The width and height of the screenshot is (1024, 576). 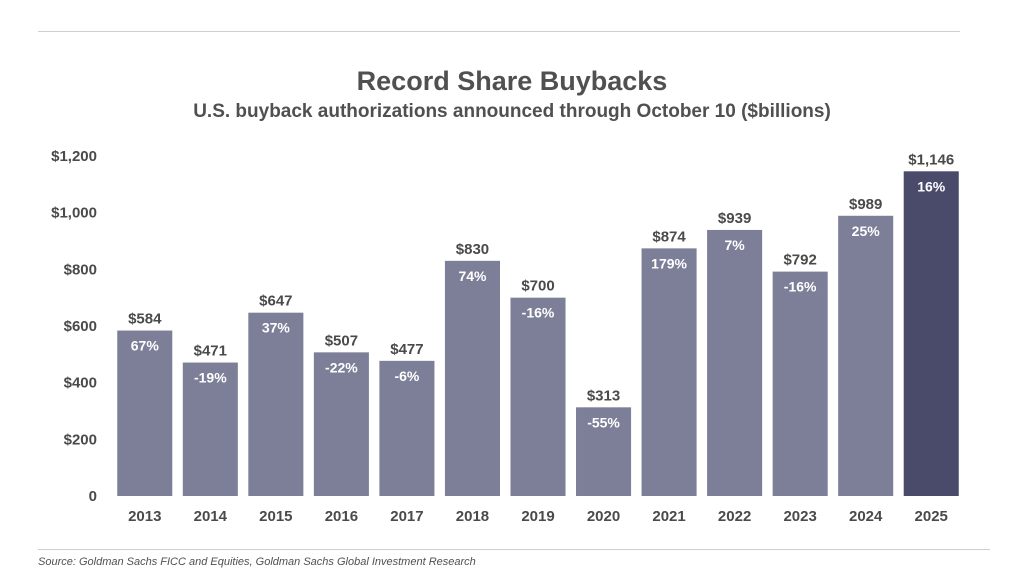 I want to click on chart-title: Record Share Buybacks, so click(x=512, y=81).